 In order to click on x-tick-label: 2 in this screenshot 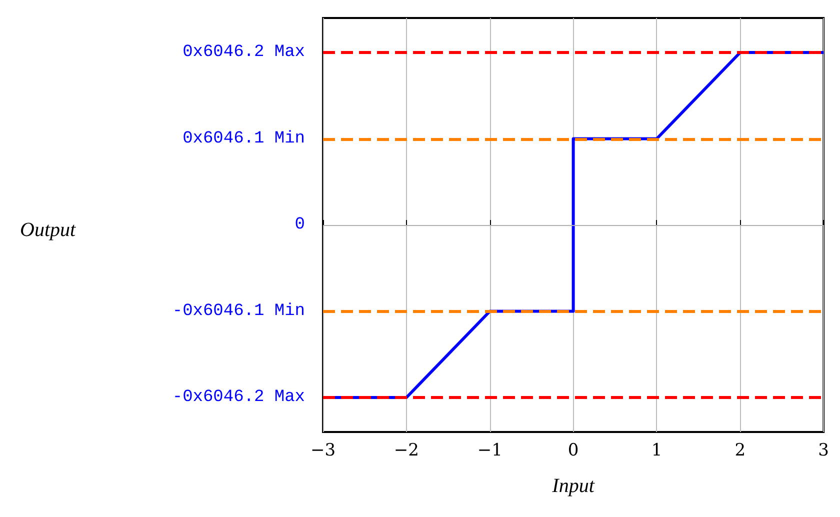, I will do `click(740, 450)`.